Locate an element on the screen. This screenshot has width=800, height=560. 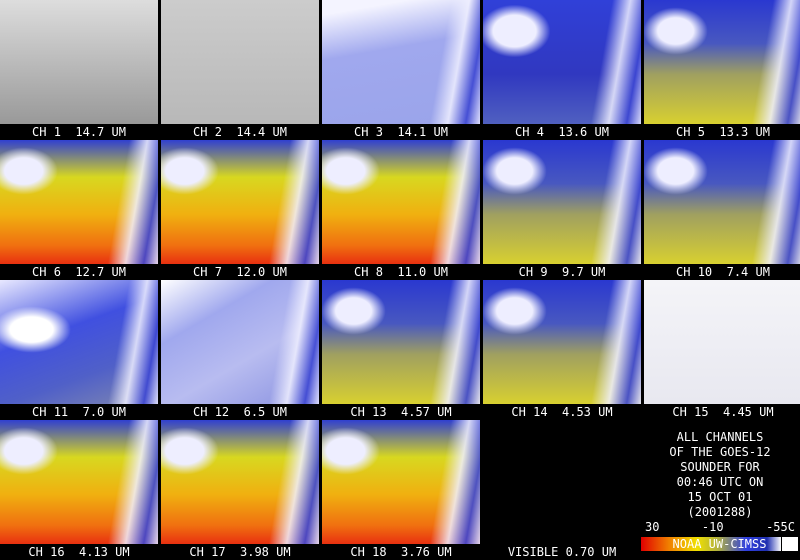
info-line: 15 OCT 01 is located at coordinates (720, 497).